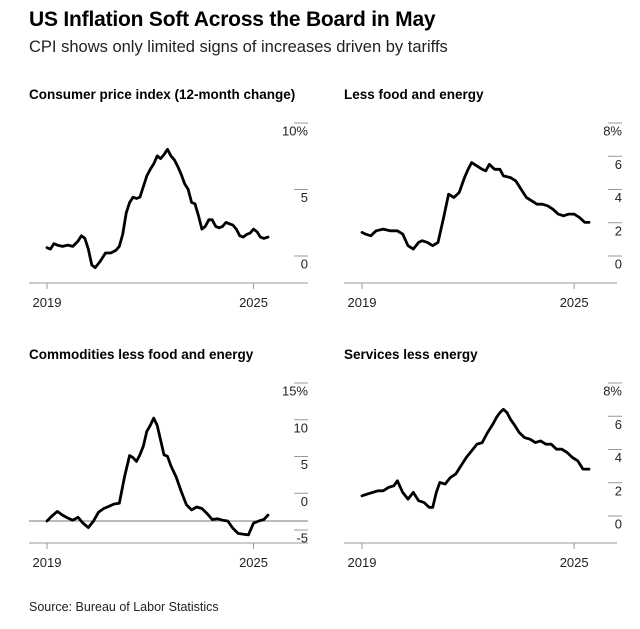 The image size is (640, 629). Describe the element at coordinates (162, 94) in the screenshot. I see `panel-title-cpi: Consumer price index (12-month change)` at that location.